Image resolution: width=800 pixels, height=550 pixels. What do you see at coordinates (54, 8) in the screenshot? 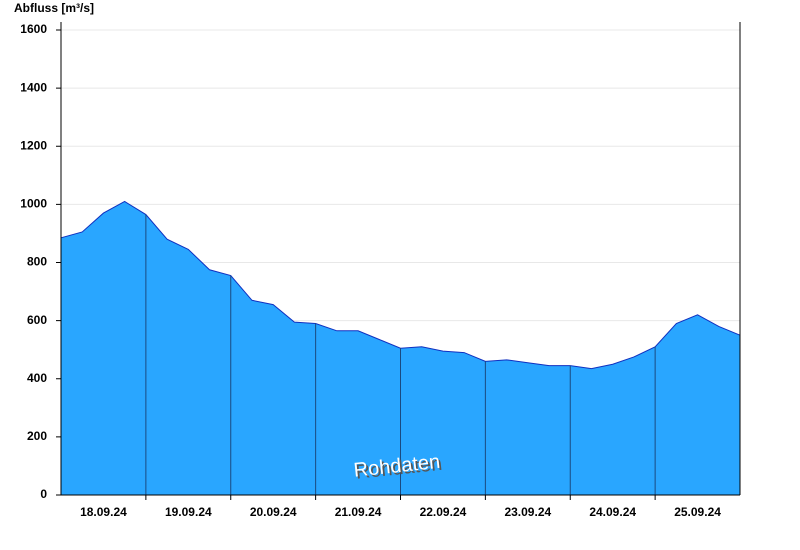
I see `y-axis-title: Abfluss [m³/s]` at bounding box center [54, 8].